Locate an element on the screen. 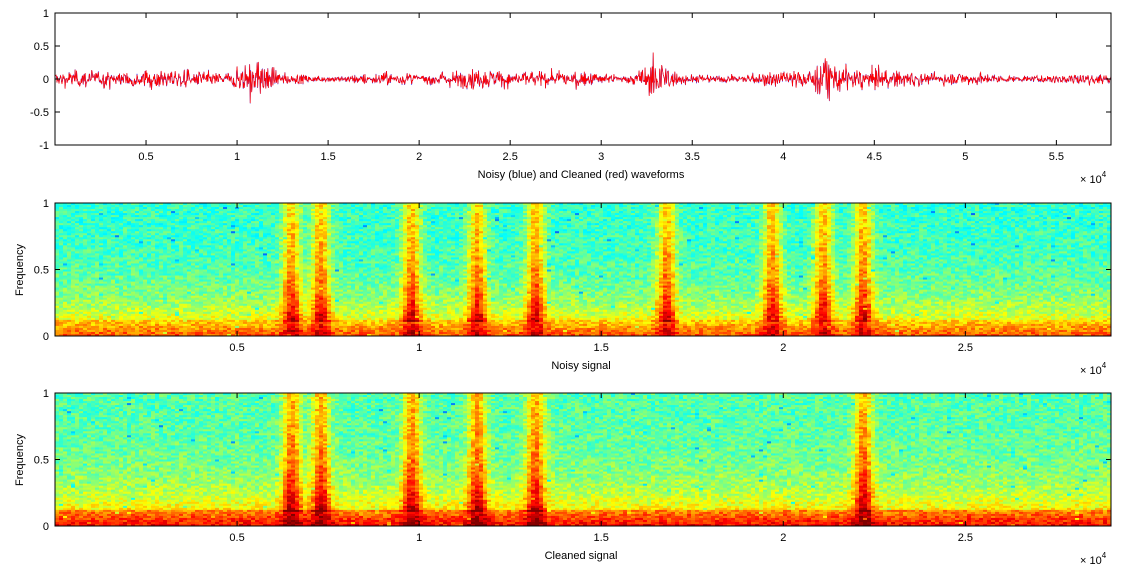 This screenshot has width=1128, height=573. waveform-x-exponent-base: × 10 is located at coordinates (1091, 180).